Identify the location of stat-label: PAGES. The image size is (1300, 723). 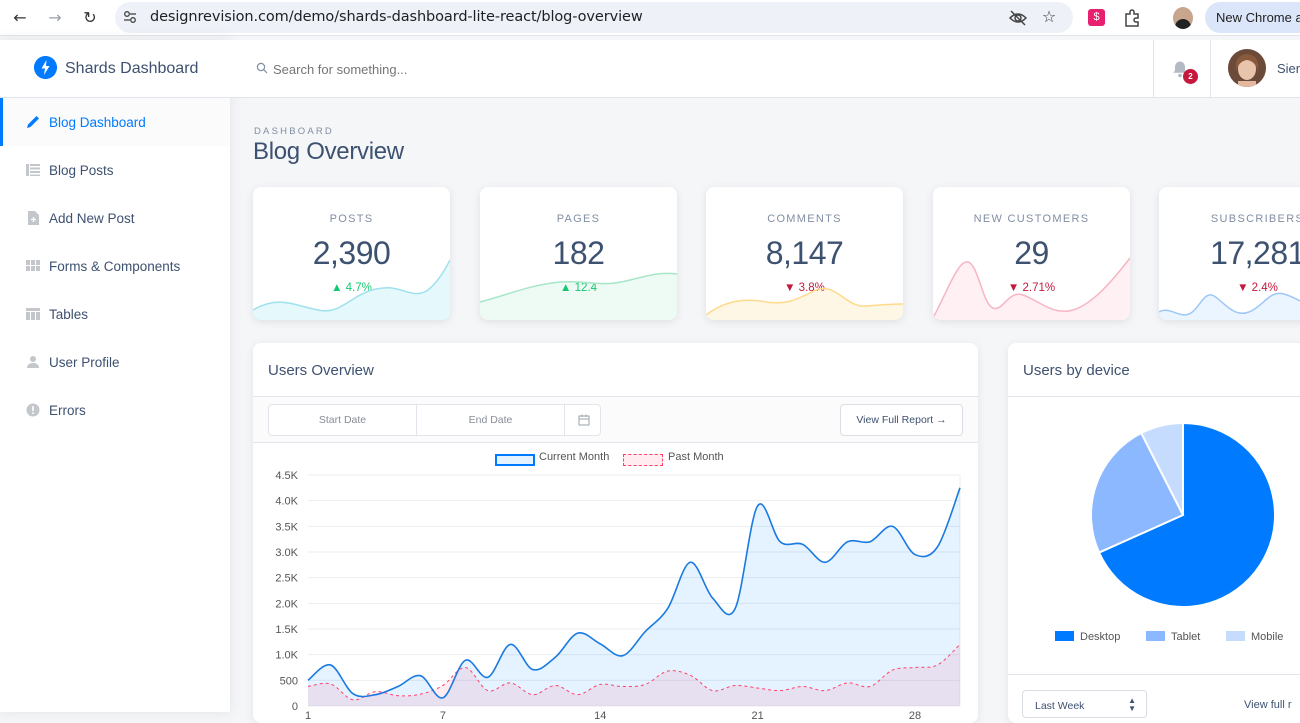
(578, 219).